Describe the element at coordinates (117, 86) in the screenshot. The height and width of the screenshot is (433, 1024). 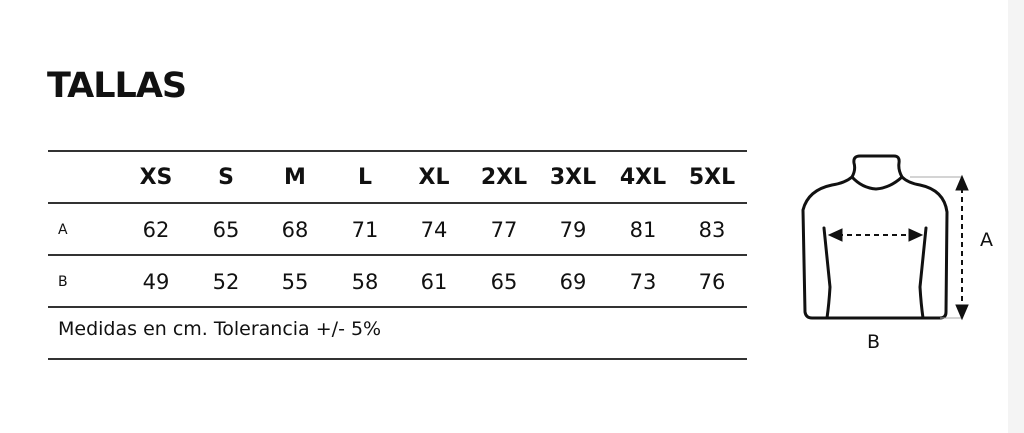
I see `page-title: TALLAS` at that location.